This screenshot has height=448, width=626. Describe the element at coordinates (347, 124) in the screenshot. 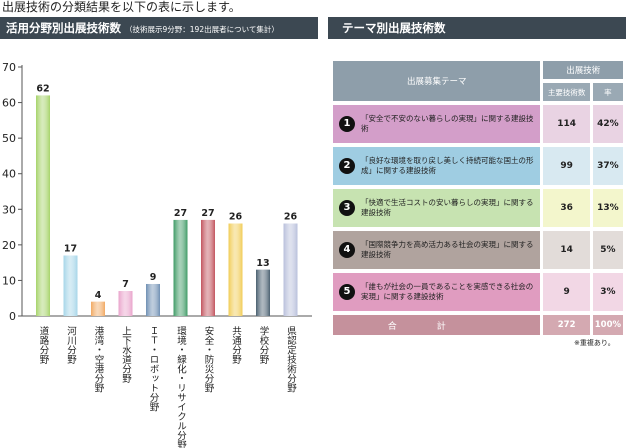

I see `theme-number-badge: 1` at that location.